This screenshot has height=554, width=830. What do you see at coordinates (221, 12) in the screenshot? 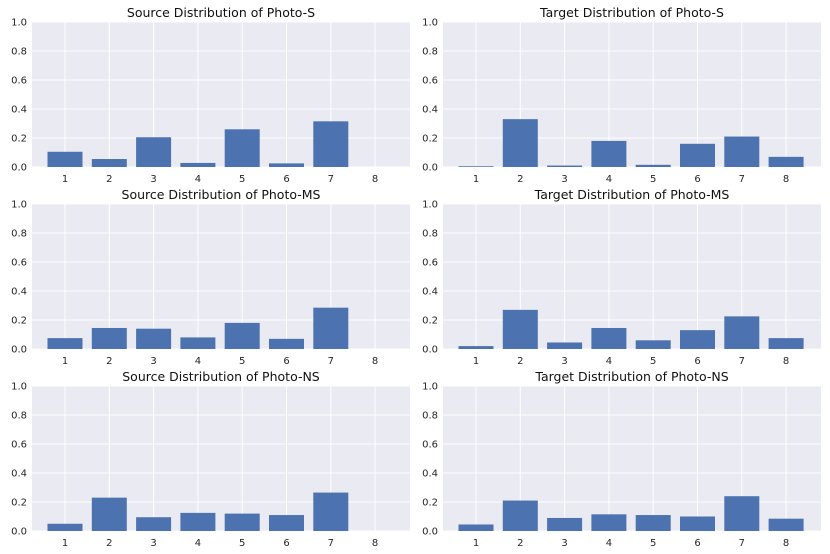
I see `chart-title: Source Distribution of Photo-S` at bounding box center [221, 12].